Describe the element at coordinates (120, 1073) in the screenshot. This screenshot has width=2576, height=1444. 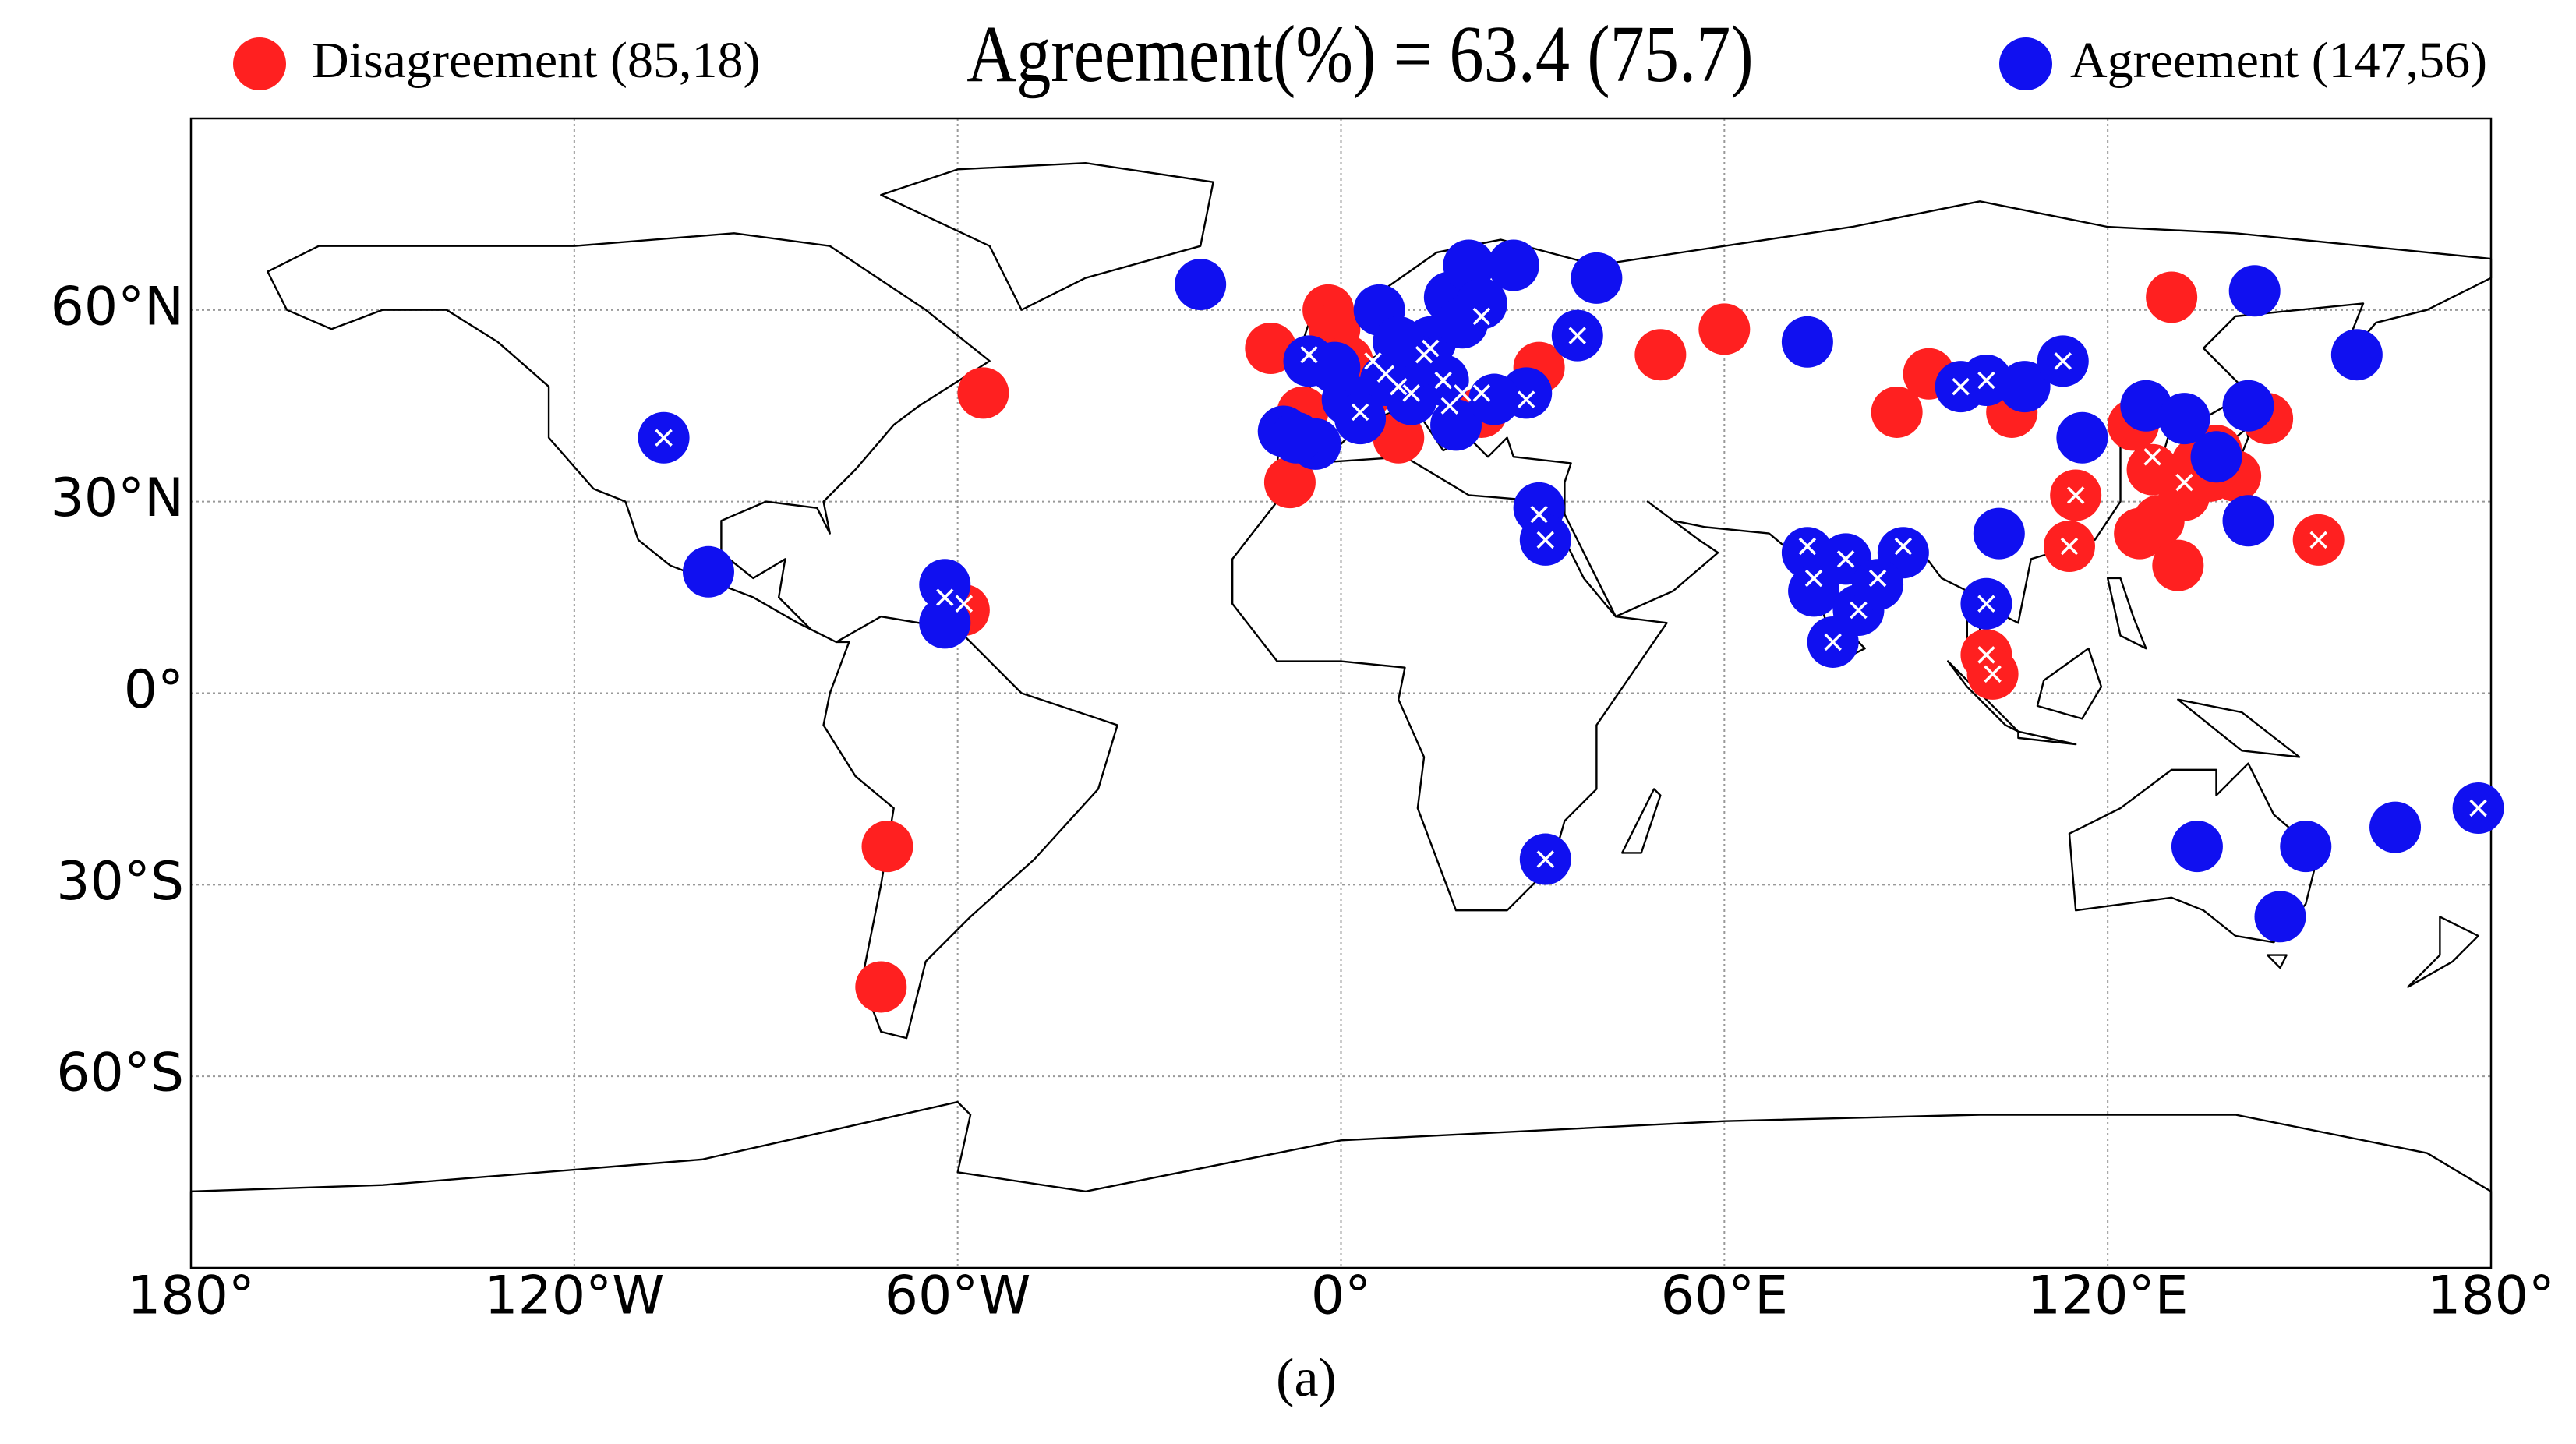
I see `y-tick-label: 60°S` at that location.